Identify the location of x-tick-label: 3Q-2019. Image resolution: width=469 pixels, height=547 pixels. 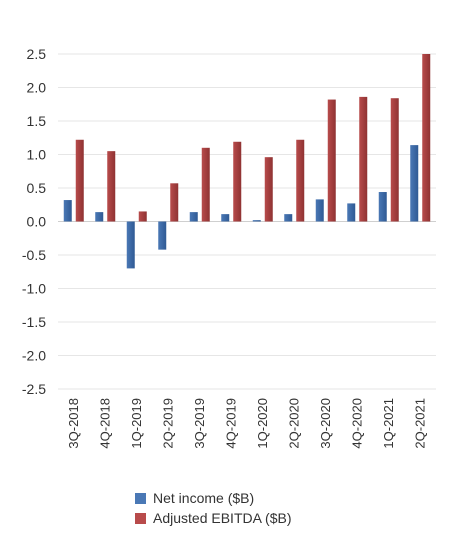
(199, 423).